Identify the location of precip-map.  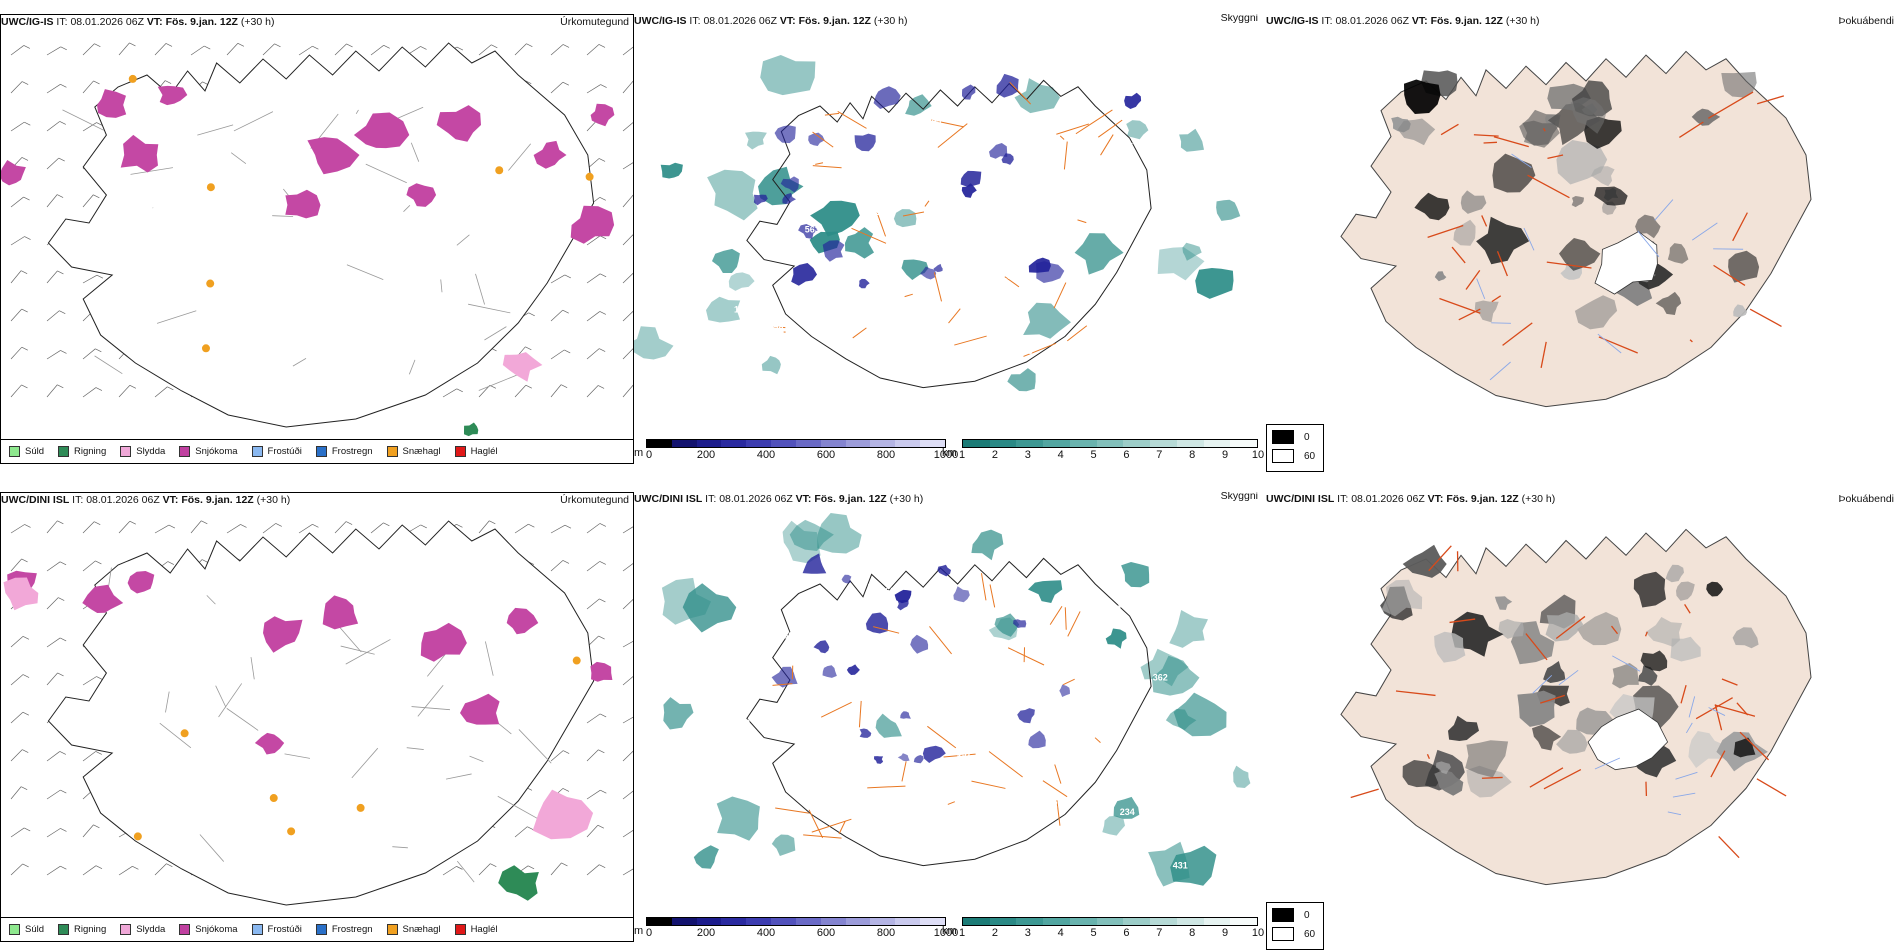
(317, 228).